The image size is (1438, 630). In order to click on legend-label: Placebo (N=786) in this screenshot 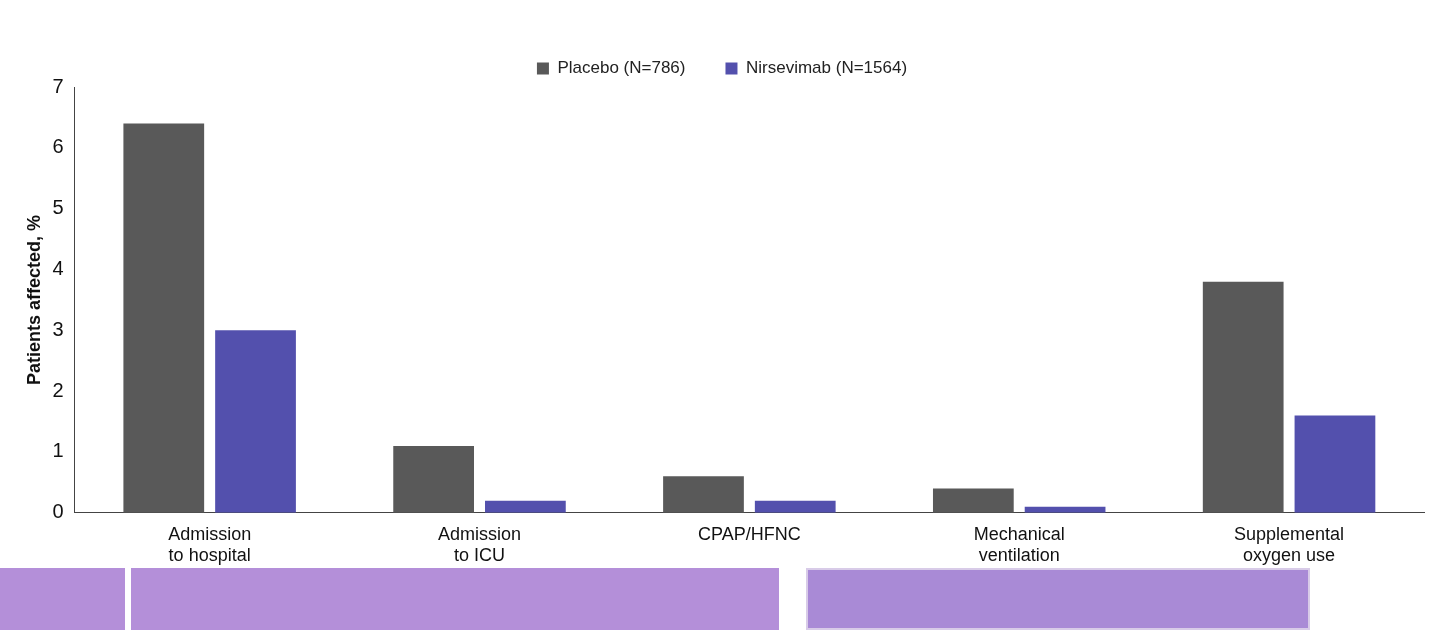, I will do `click(621, 68)`.